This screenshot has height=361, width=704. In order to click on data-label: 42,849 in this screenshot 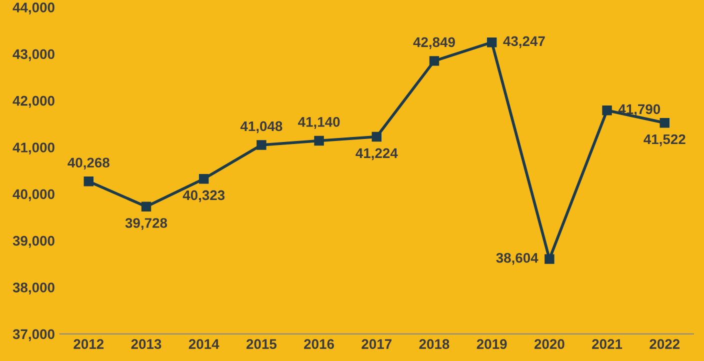, I will do `click(434, 43)`.